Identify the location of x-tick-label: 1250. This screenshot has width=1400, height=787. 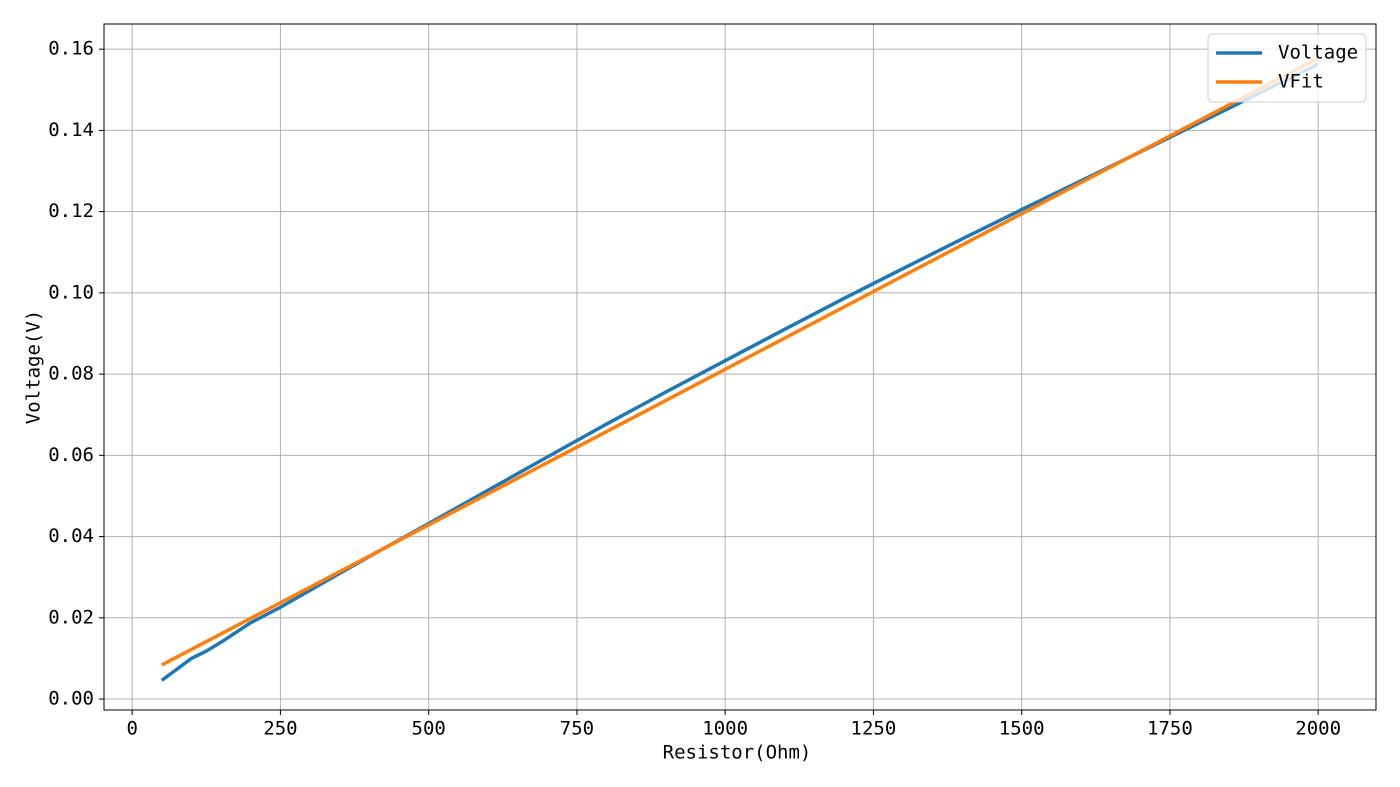
(874, 729).